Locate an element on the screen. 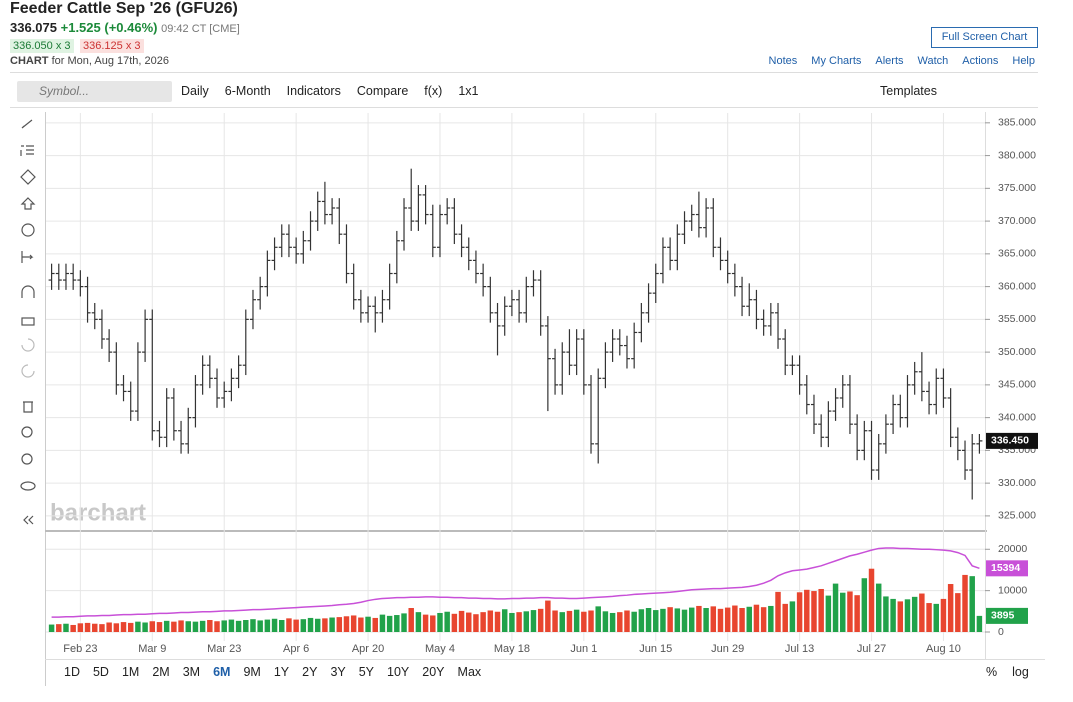 This screenshot has height=702, width=1073. scale-button: log is located at coordinates (1020, 672).